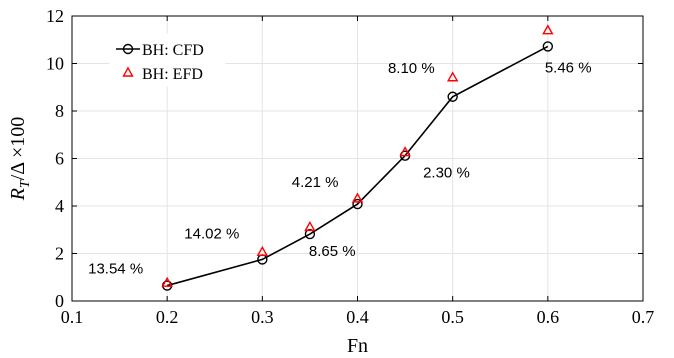 The width and height of the screenshot is (674, 358). I want to click on annotation-6: 5.46 %, so click(568, 67).